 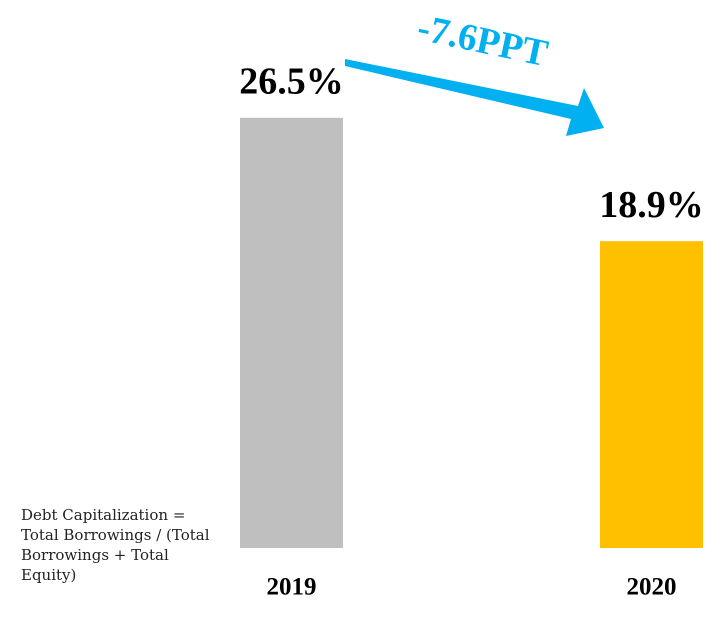 What do you see at coordinates (651, 205) in the screenshot?
I see `value-label: 18.9%` at bounding box center [651, 205].